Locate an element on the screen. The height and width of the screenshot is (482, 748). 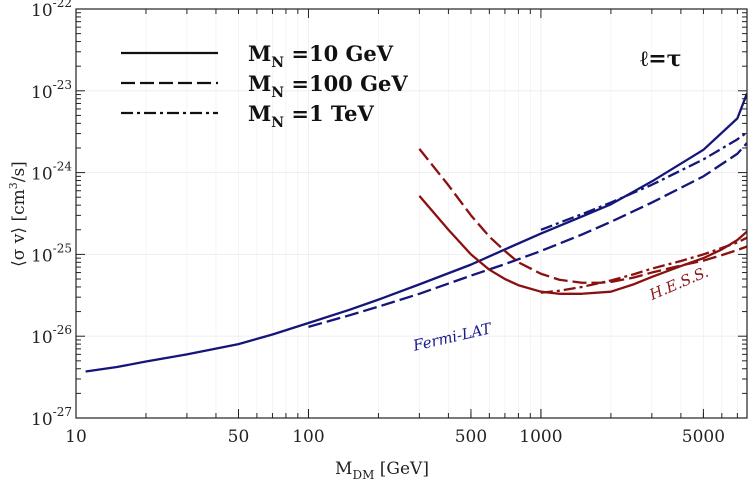
legend-label: MN =1 TeV is located at coordinates (311, 116).